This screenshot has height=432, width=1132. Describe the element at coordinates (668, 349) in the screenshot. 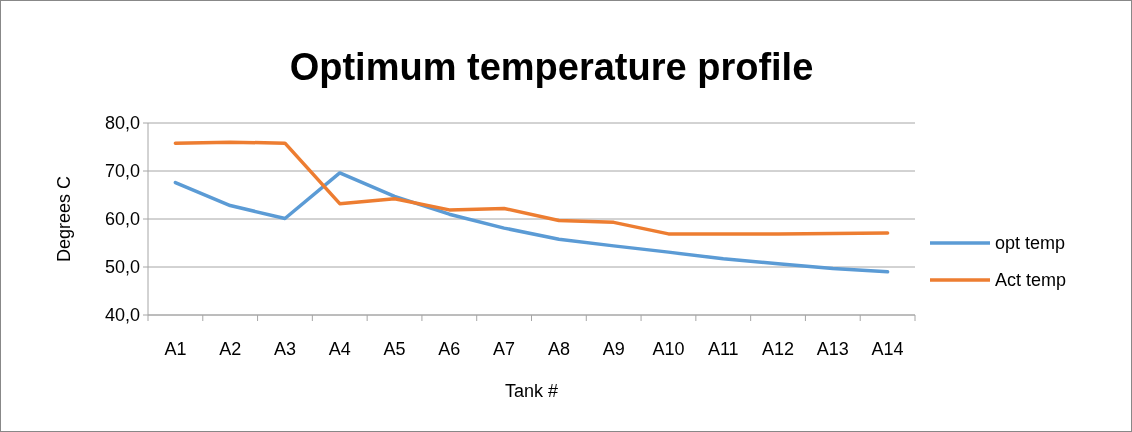

I see `x-tick-label: A10` at that location.